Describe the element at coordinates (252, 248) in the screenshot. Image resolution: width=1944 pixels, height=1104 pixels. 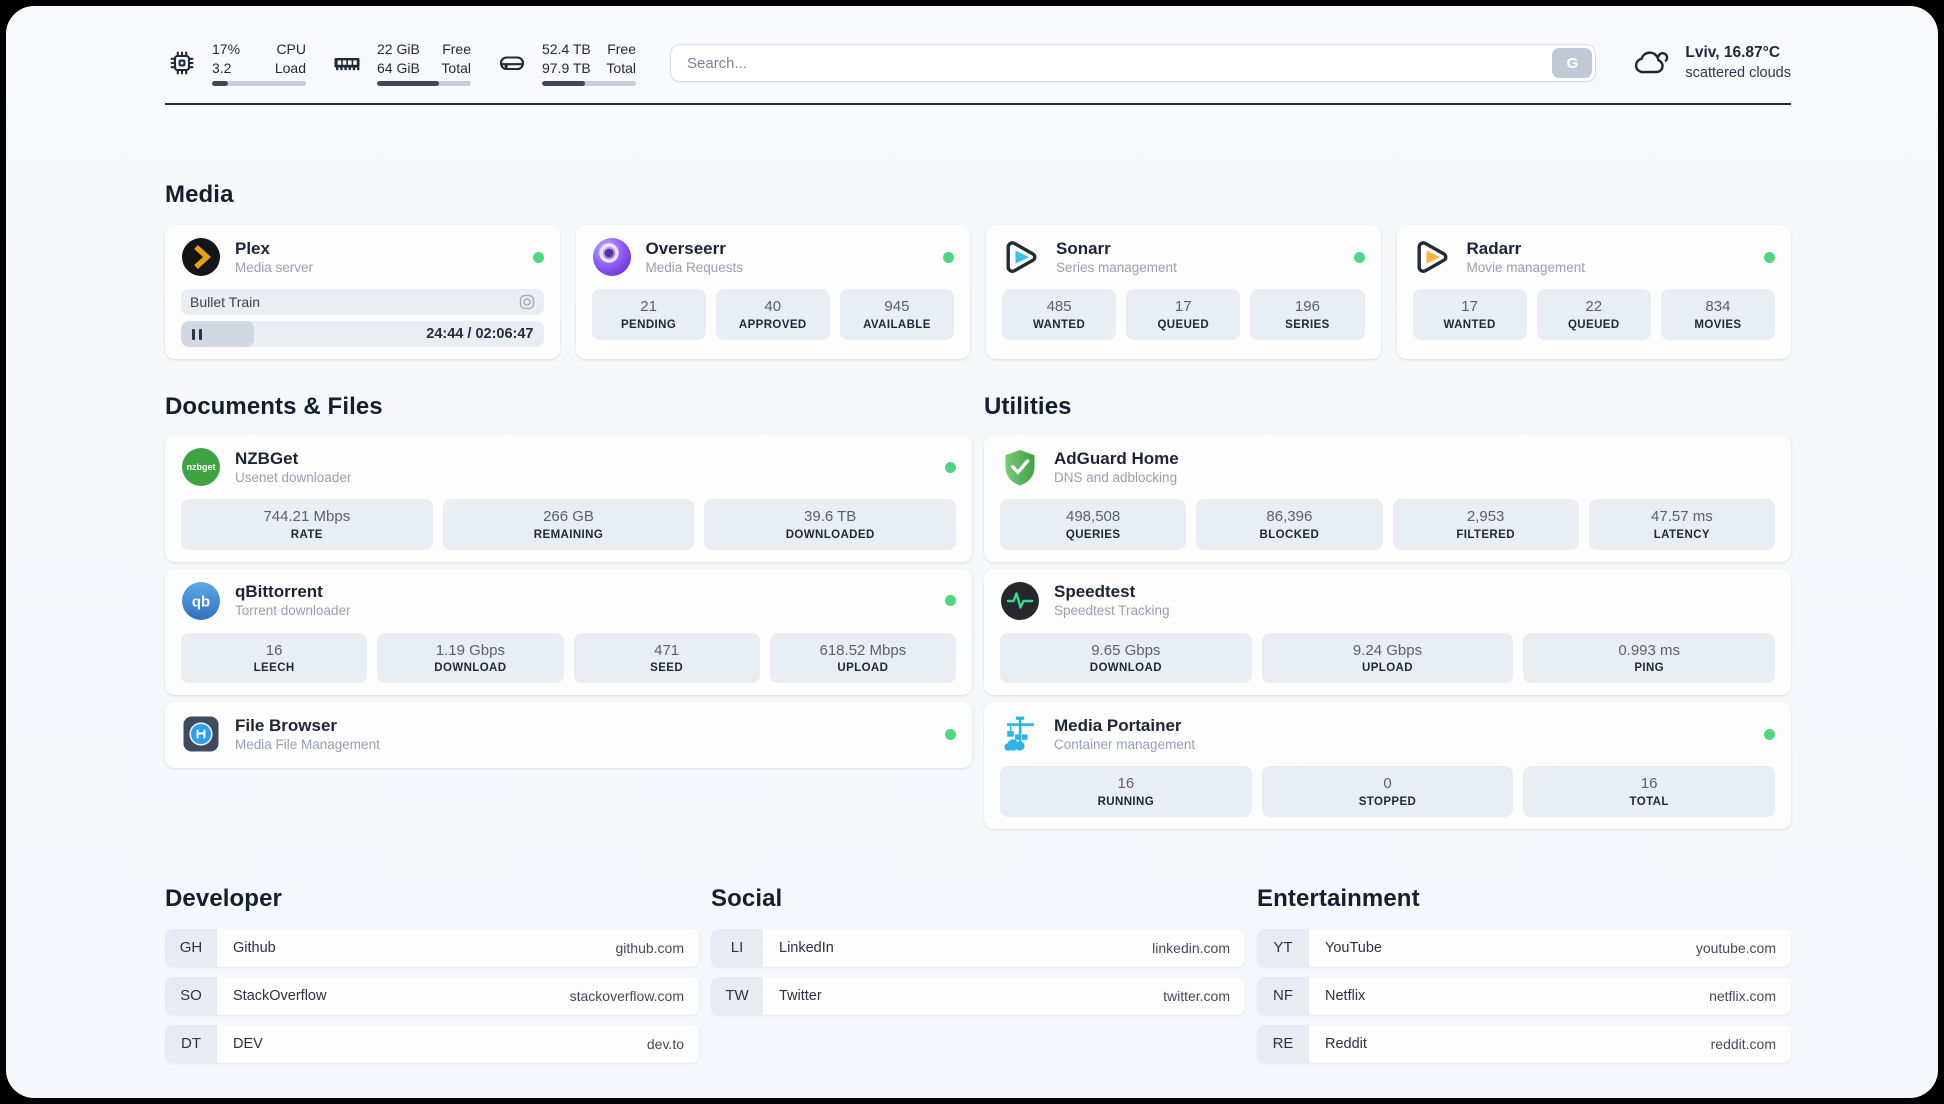
I see `app-name: Plex` at that location.